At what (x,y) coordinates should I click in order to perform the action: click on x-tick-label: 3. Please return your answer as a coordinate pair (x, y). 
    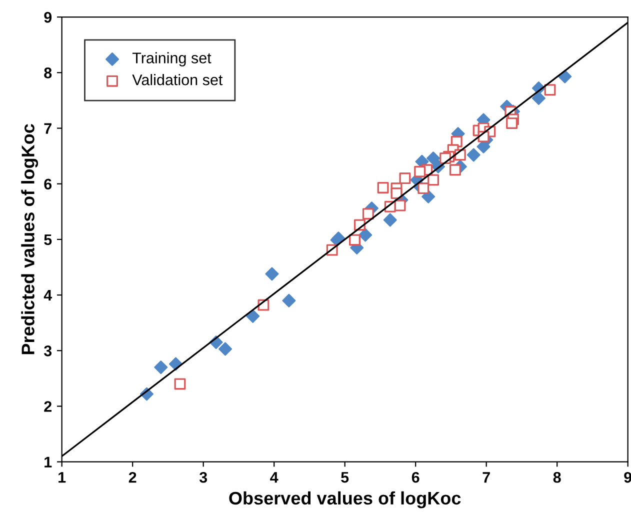
    Looking at the image, I should click on (203, 477).